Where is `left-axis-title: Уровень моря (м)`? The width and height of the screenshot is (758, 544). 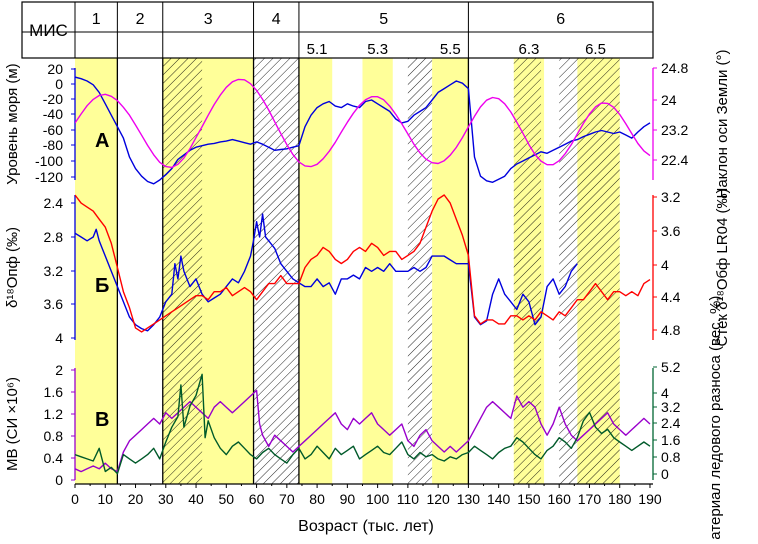 left-axis-title: Уровень моря (м) is located at coordinates (12, 123).